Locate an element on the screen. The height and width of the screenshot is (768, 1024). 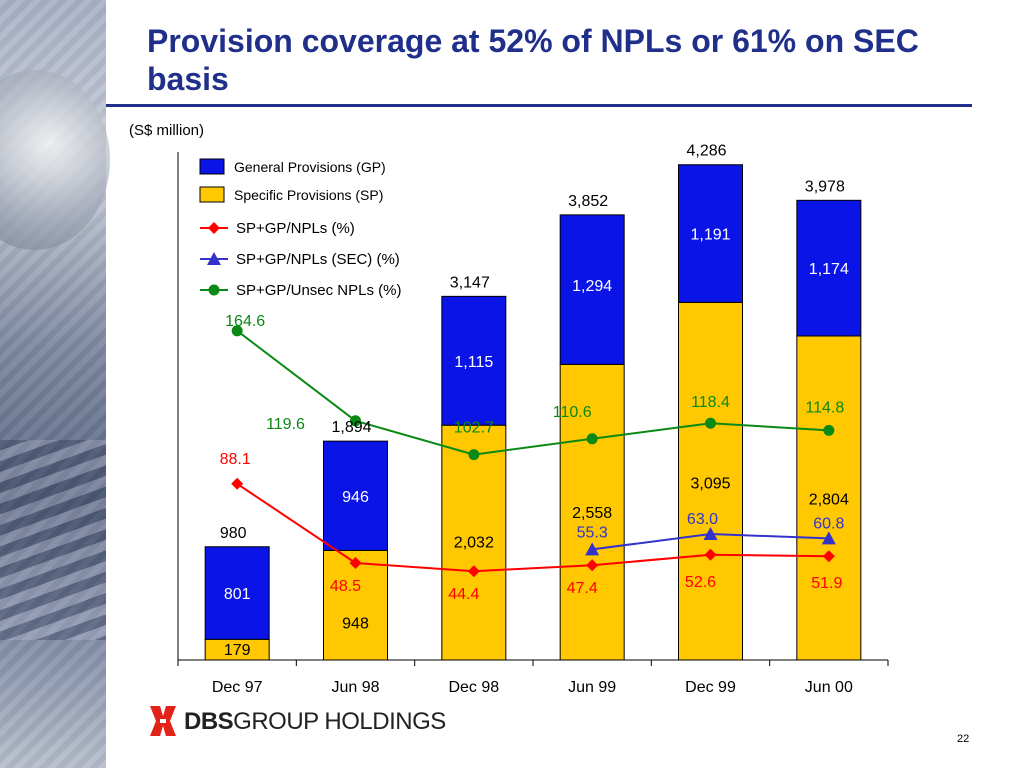
x-tick-label: Dec 99 is located at coordinates (710, 687).